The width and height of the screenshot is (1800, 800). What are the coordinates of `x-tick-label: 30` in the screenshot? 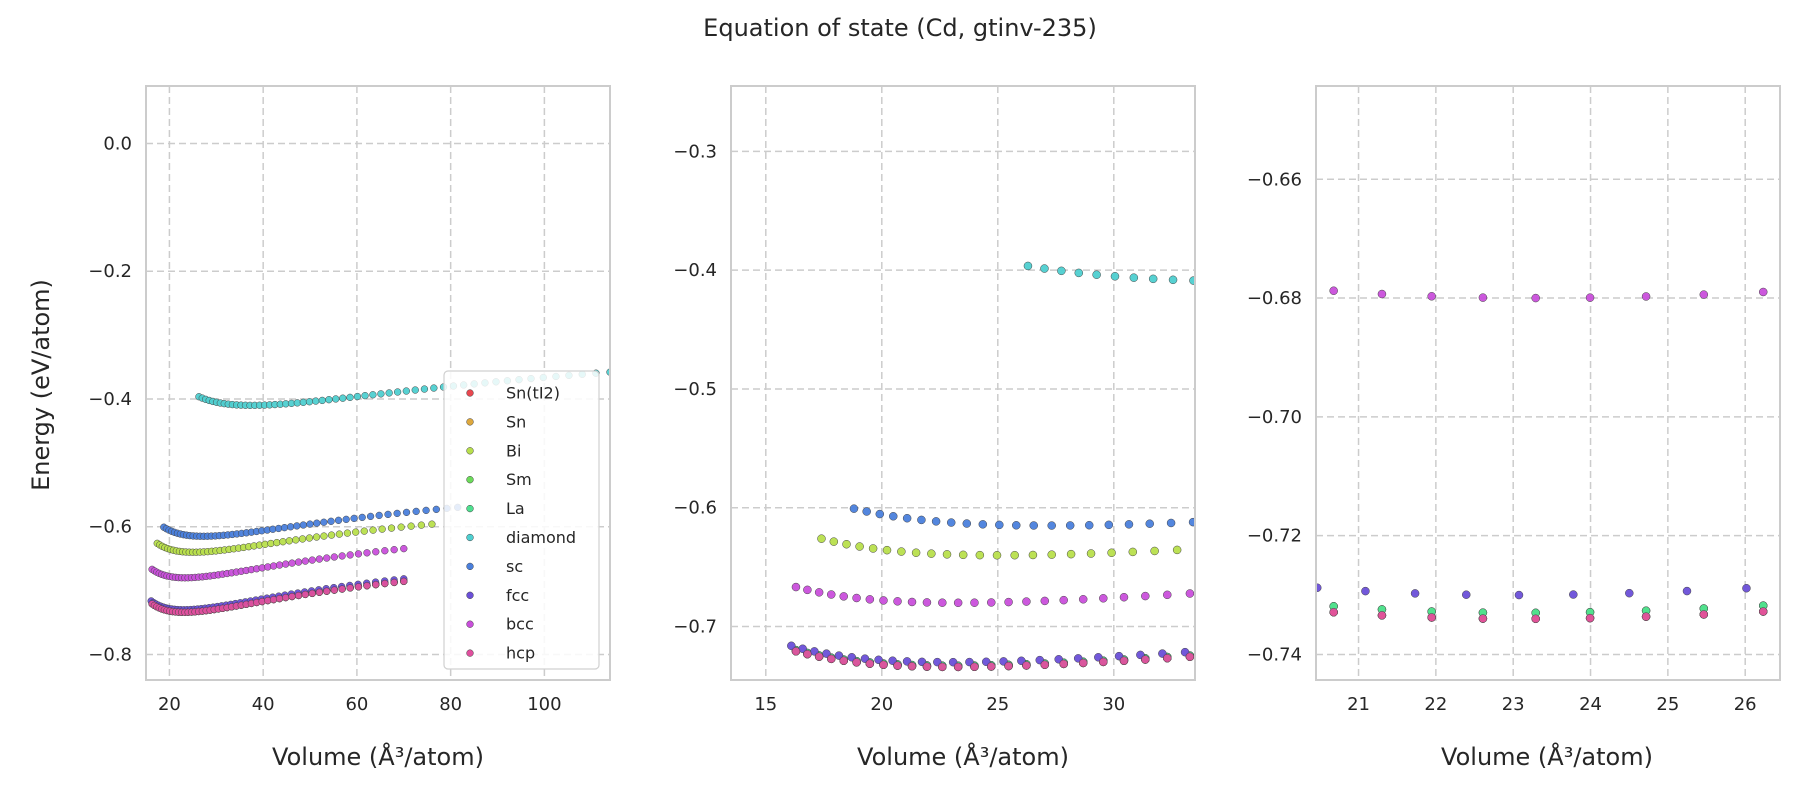 It's located at (1113, 704).